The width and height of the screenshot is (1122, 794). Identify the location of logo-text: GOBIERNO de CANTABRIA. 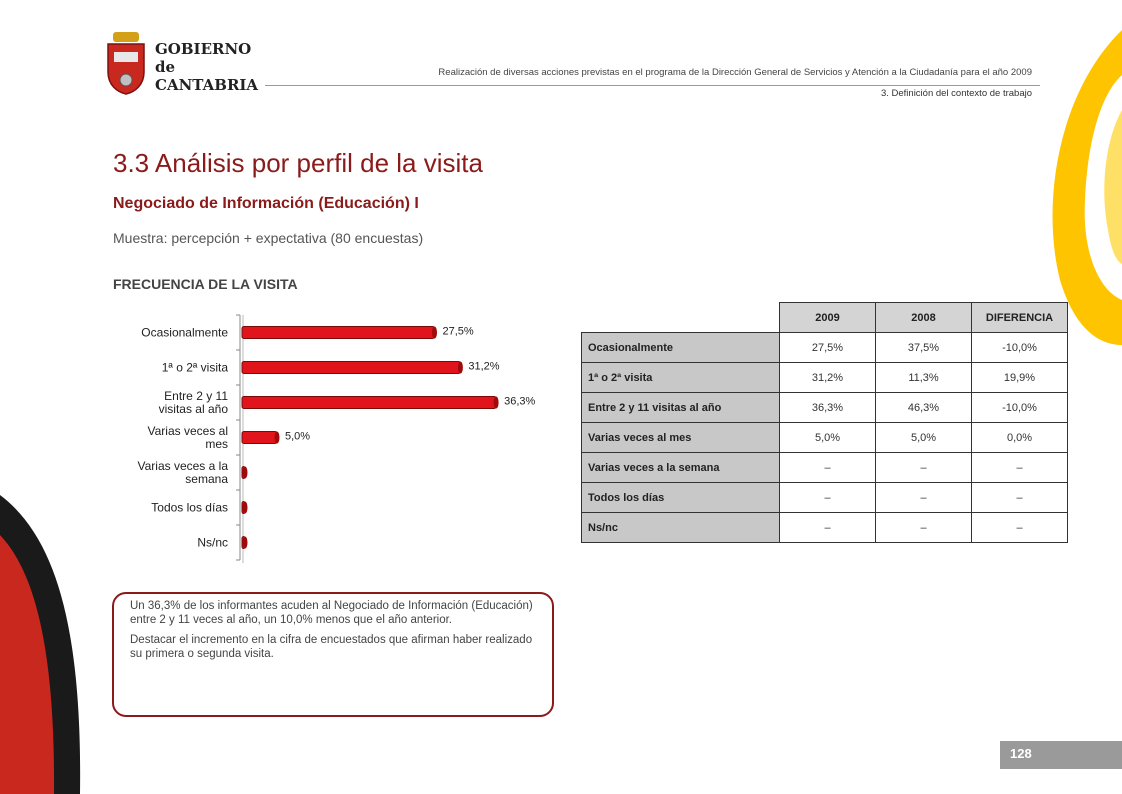
(206, 67).